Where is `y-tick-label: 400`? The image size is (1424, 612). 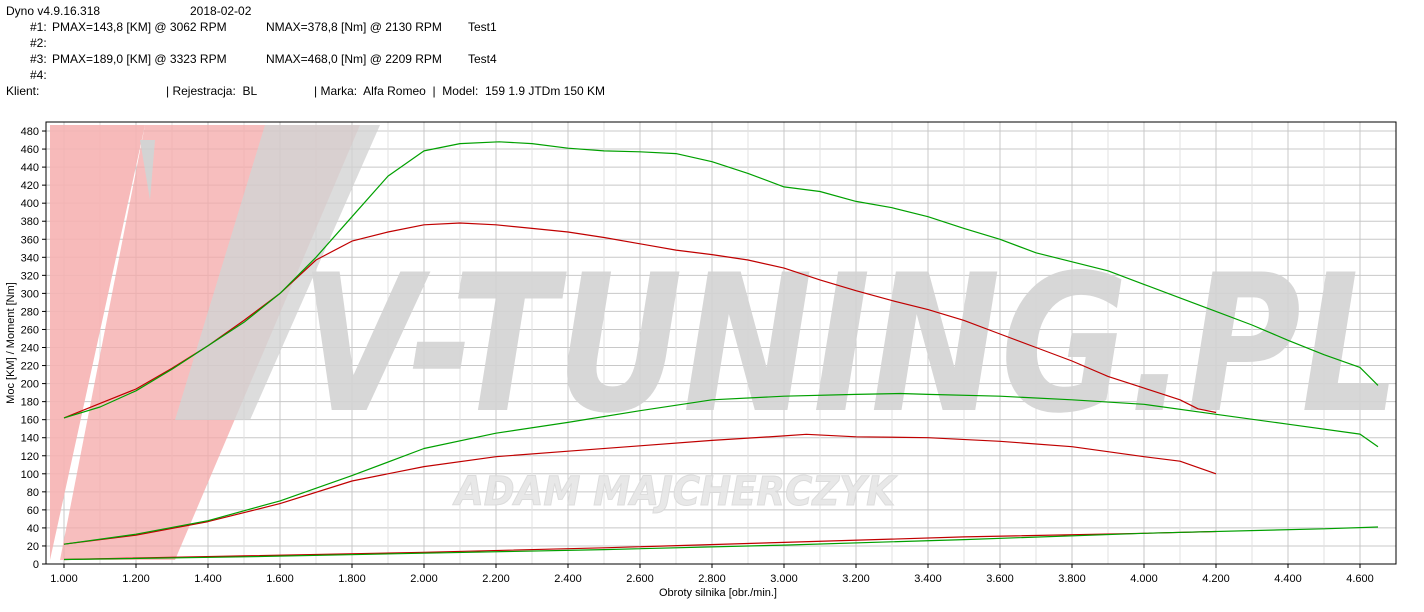
y-tick-label: 400 is located at coordinates (30, 204).